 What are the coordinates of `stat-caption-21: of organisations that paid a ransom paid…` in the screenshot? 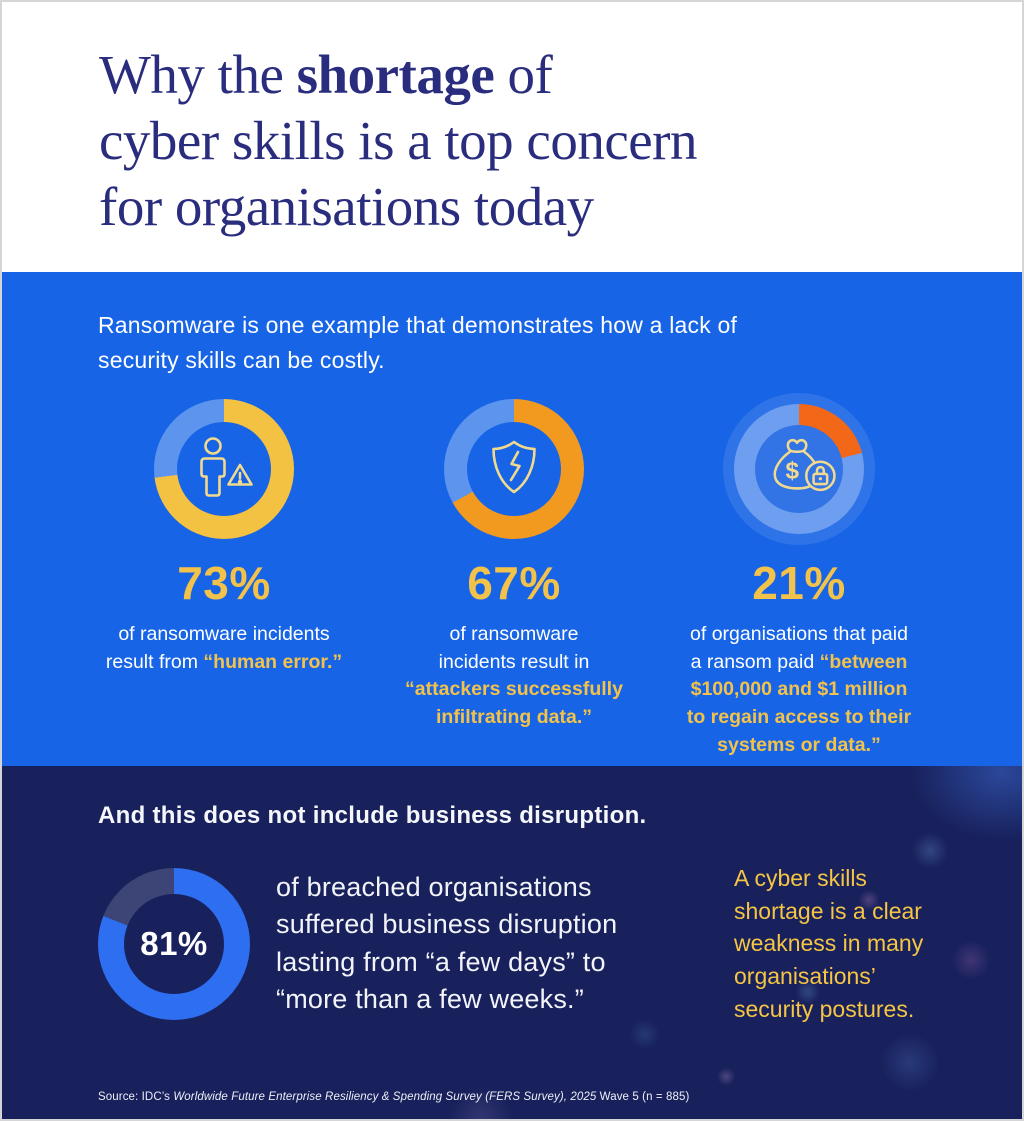 It's located at (799, 690).